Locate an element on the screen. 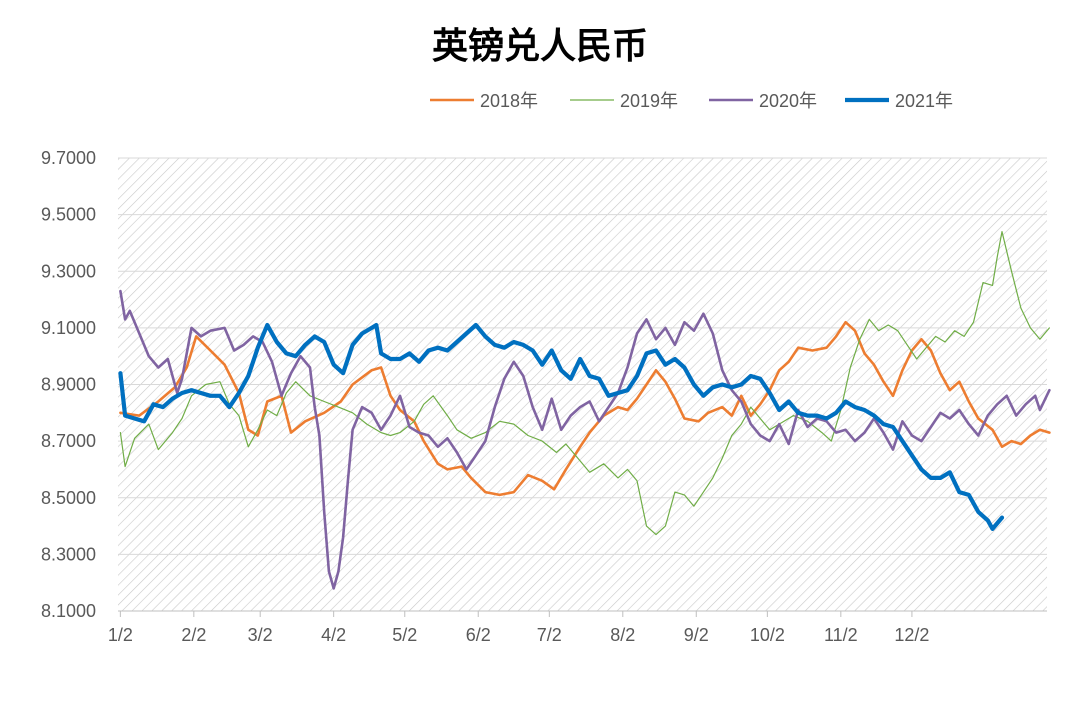  x-axis: 1/2 2/2 3/2 4/2 5/2 6/2 7/2 8/2 9/2 10/2 11/2 12/2 is located at coordinates (577, 627).